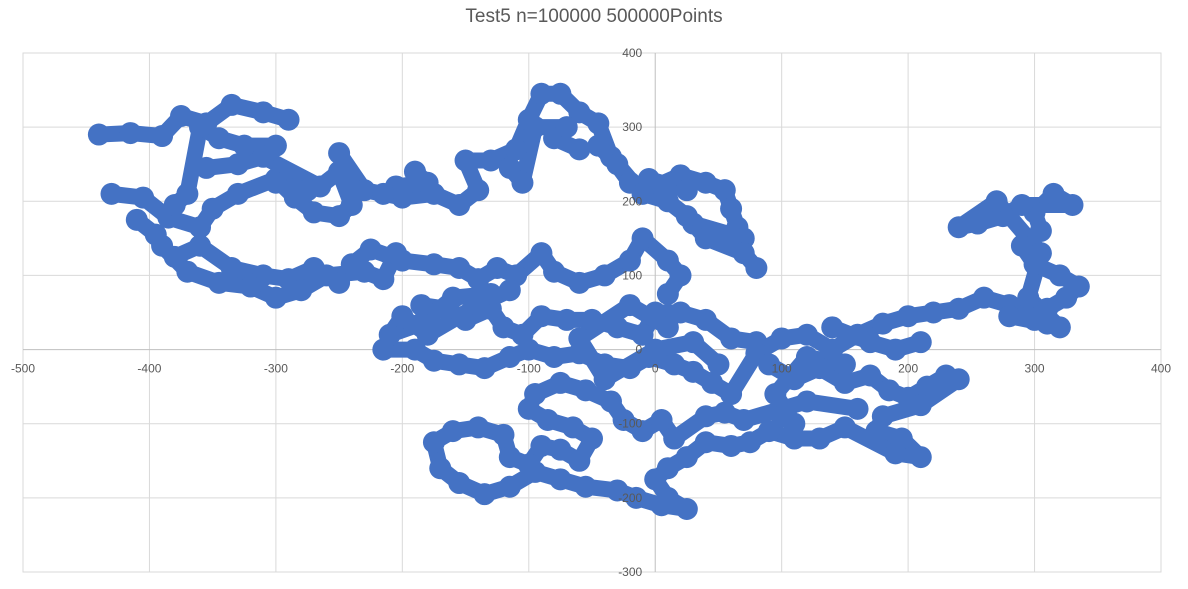  What do you see at coordinates (1035, 369) in the screenshot?
I see `x-tick-label: 300` at bounding box center [1035, 369].